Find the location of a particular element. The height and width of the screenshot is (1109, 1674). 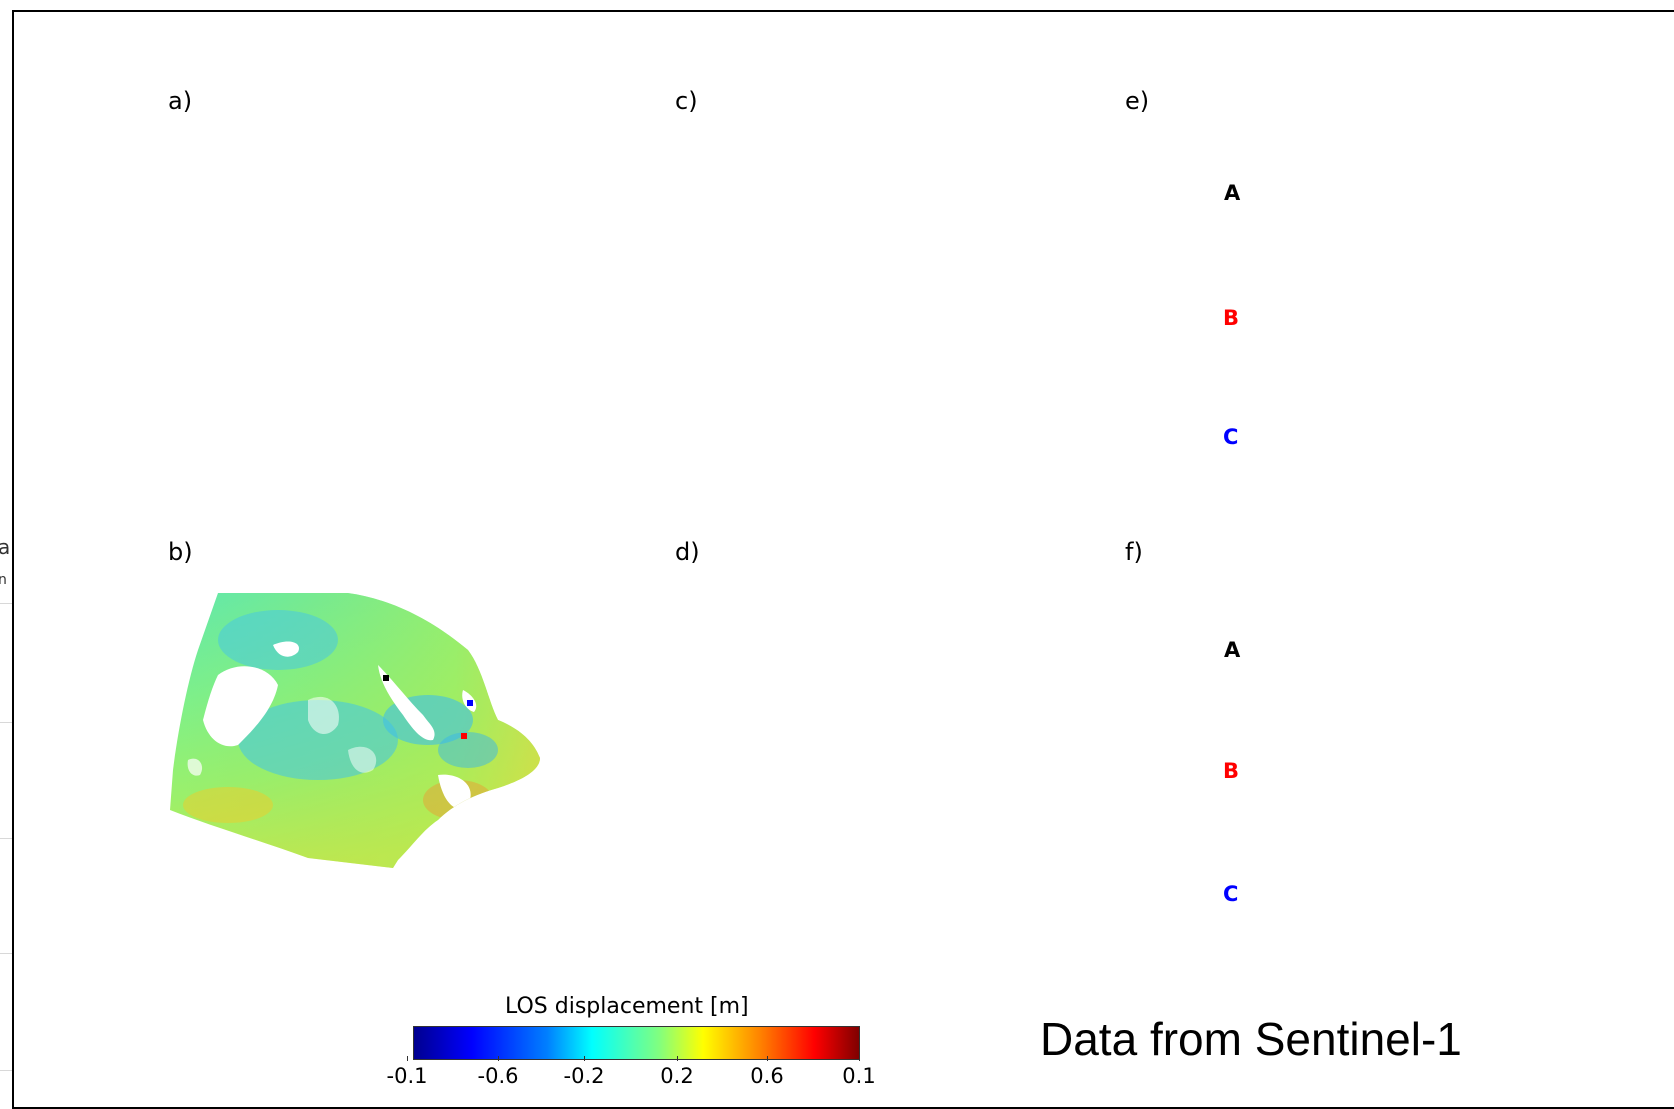

colorbar-tick-label: 0.2 is located at coordinates (677, 1076).